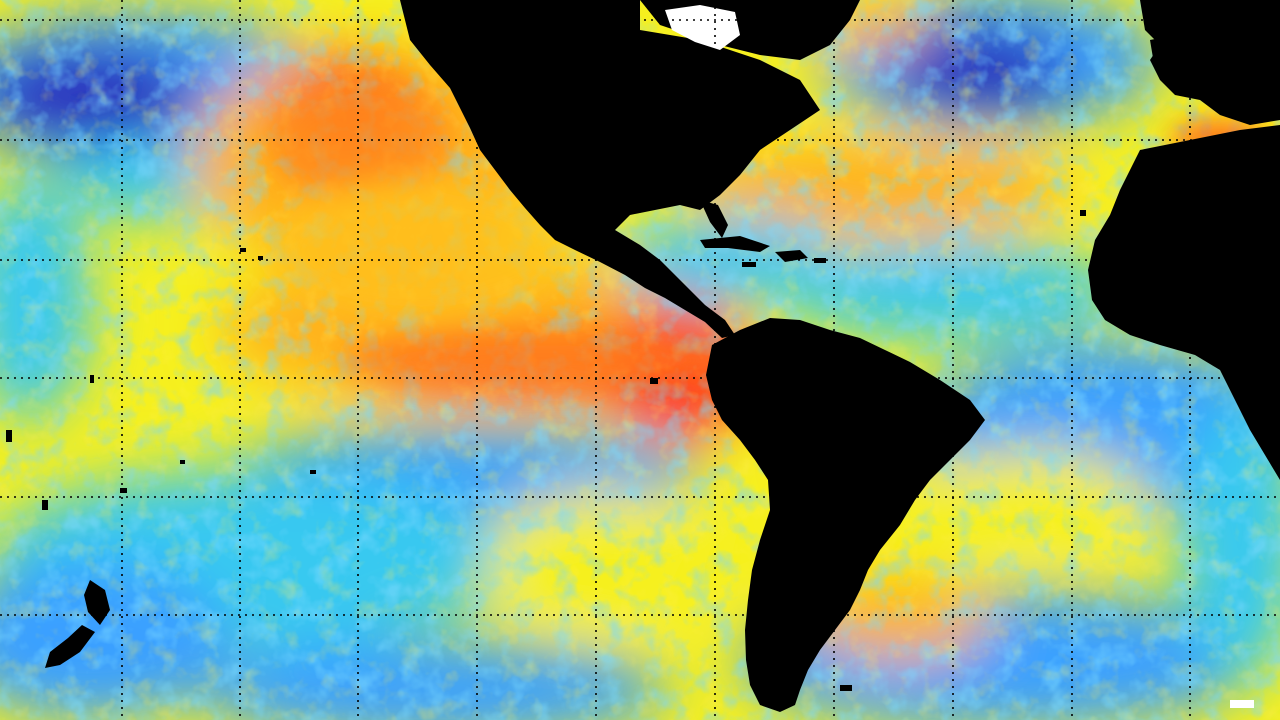 The width and height of the screenshot is (1280, 720). Describe the element at coordinates (420, 250) in the screenshot. I see `central-pacific-warm-emphasis` at that location.